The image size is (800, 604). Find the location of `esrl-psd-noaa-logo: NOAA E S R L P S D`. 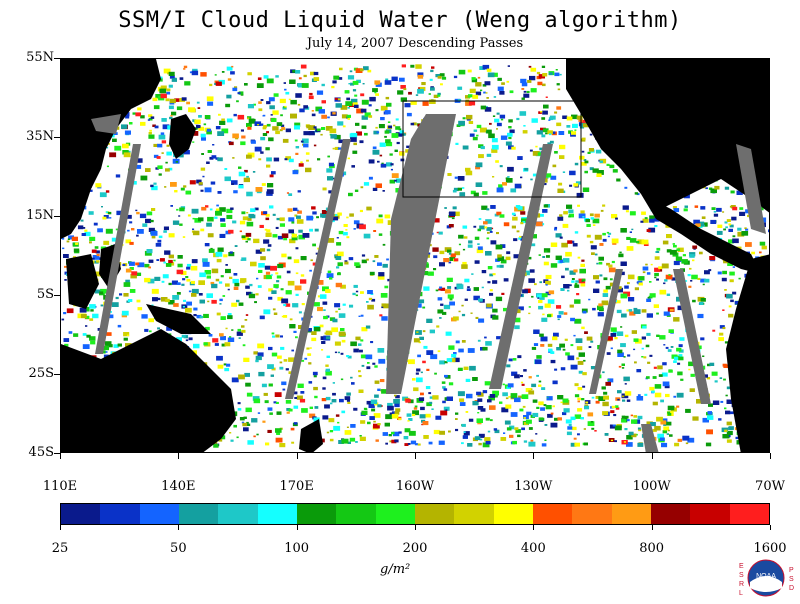

esrl-psd-noaa-logo: NOAA E S R L P S D is located at coordinates (766, 578).